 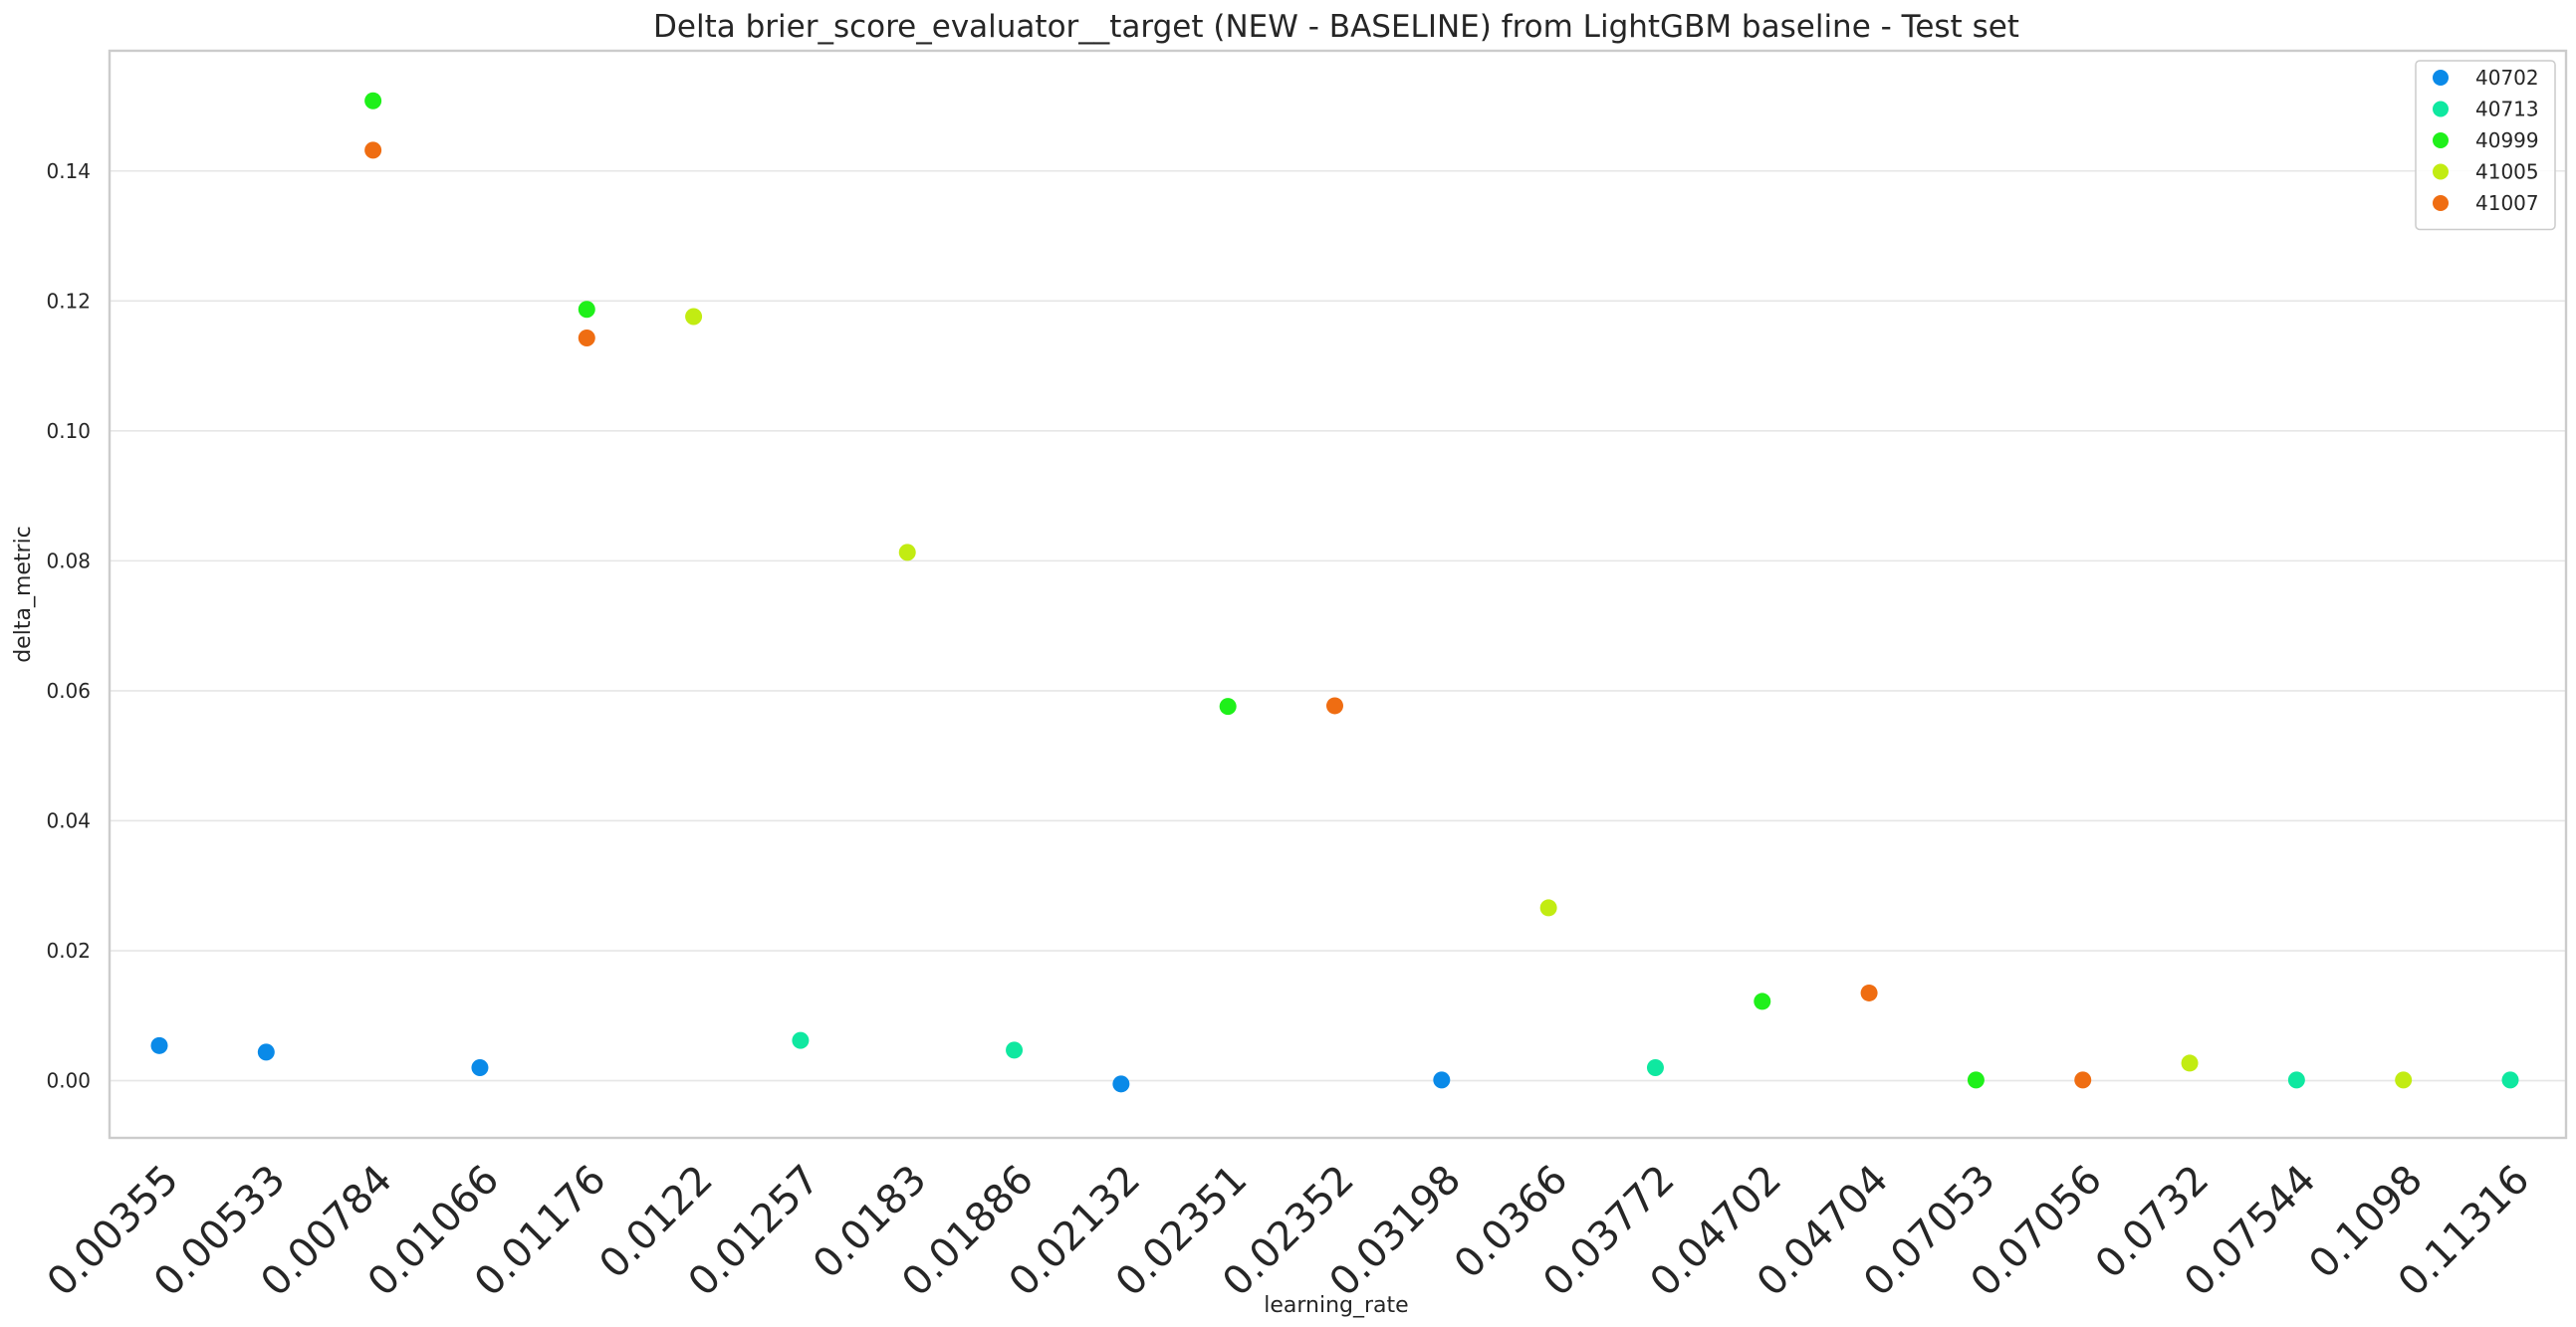 I want to click on y-tick-label: 0.04, so click(x=68, y=820).